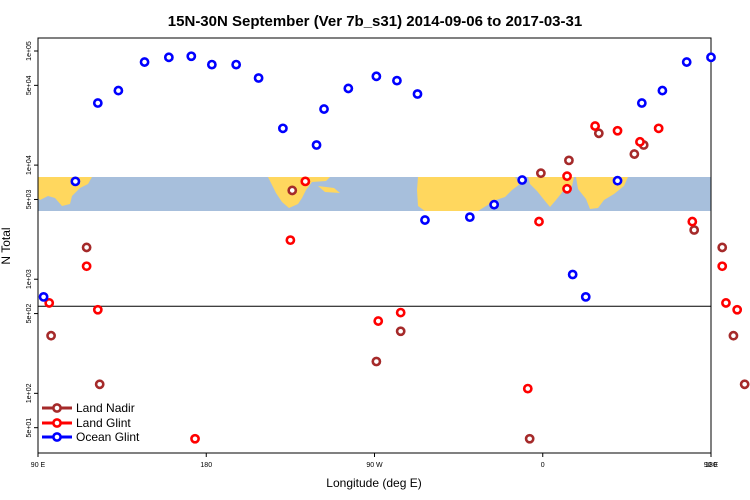 This screenshot has width=750, height=500. I want to click on map-land-india, so click(551, 192).